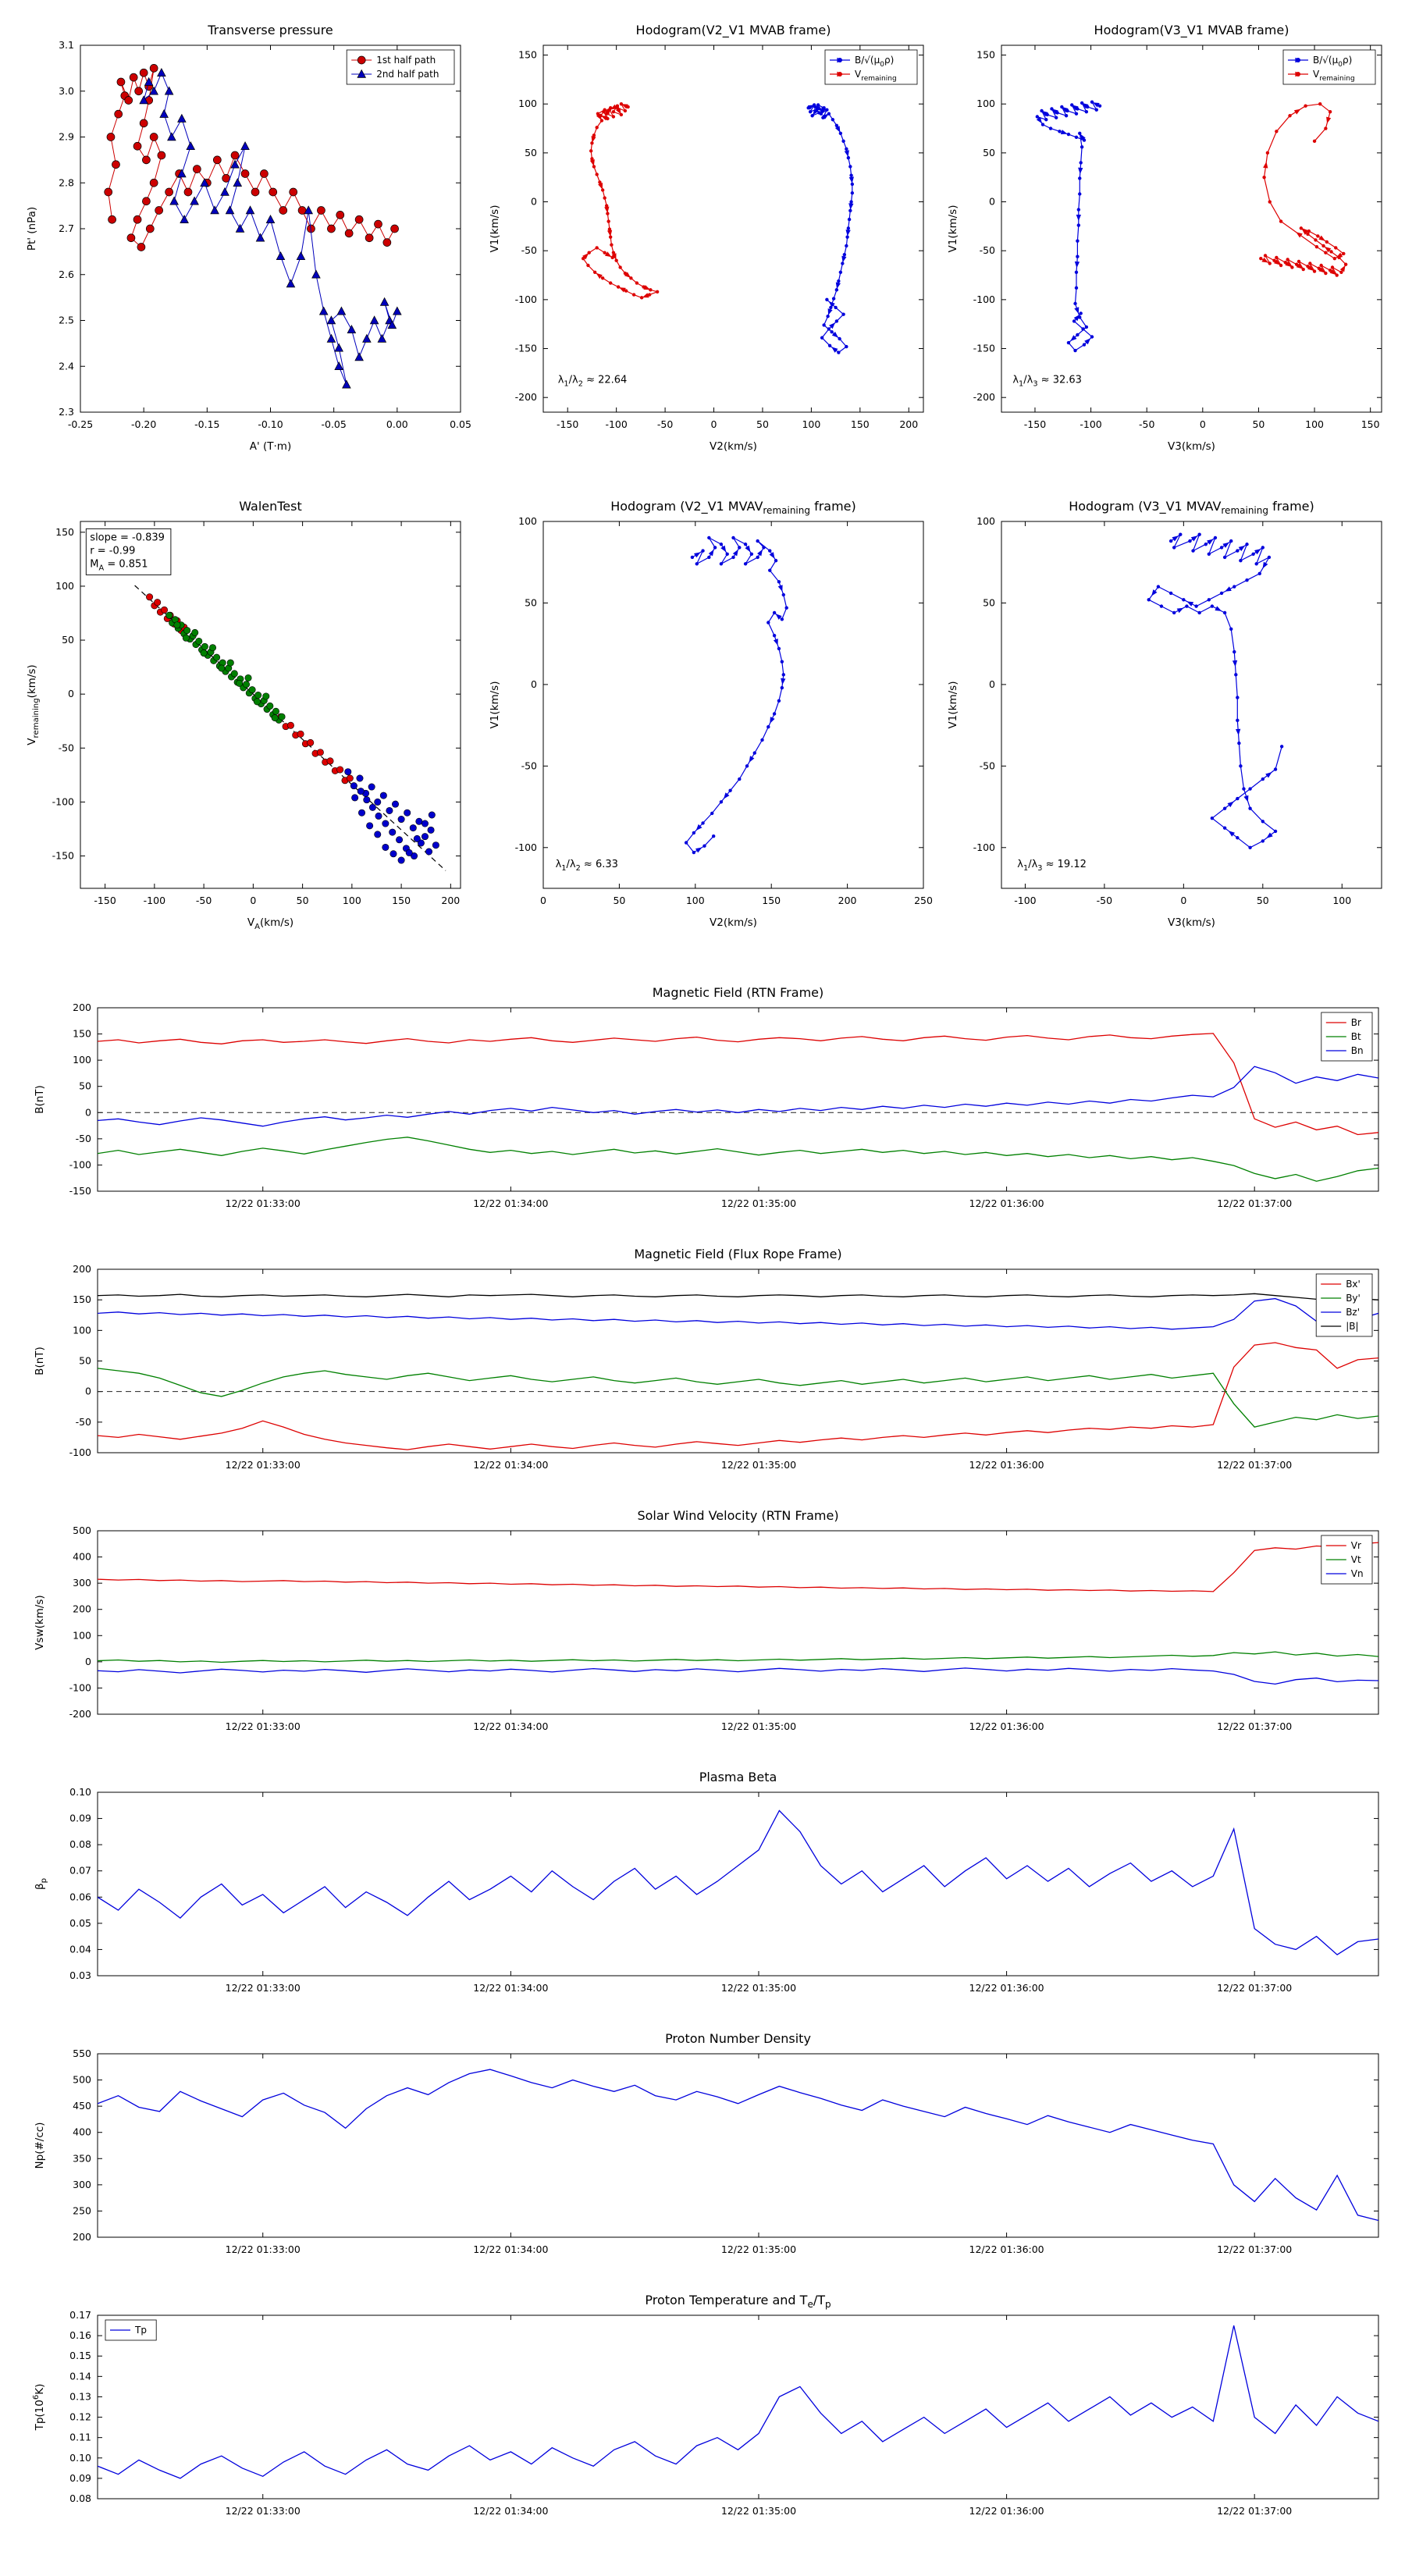 This screenshot has width=1405, height=2576. I want to click on legend-label: Vn, so click(1358, 1573).